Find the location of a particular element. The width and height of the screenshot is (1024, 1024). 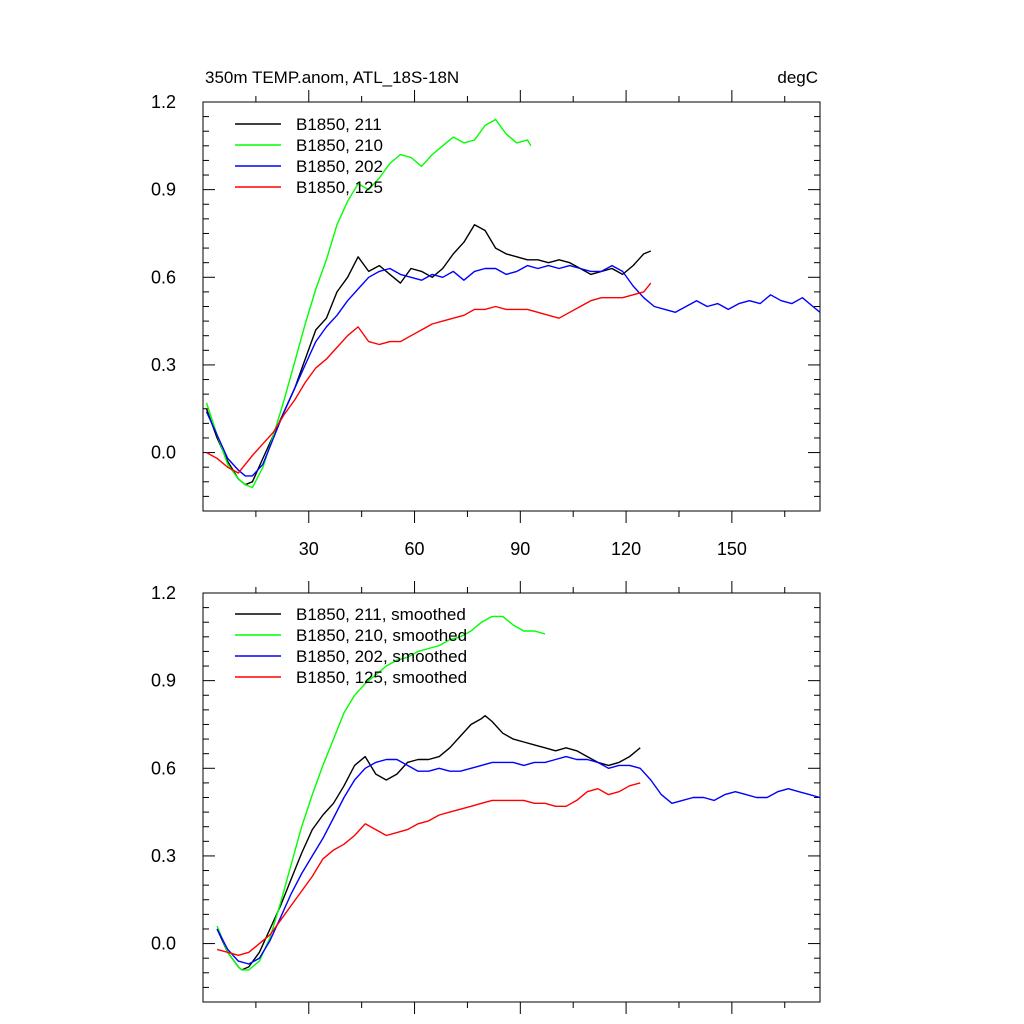

legend-label: B1850, 210 is located at coordinates (339, 145).